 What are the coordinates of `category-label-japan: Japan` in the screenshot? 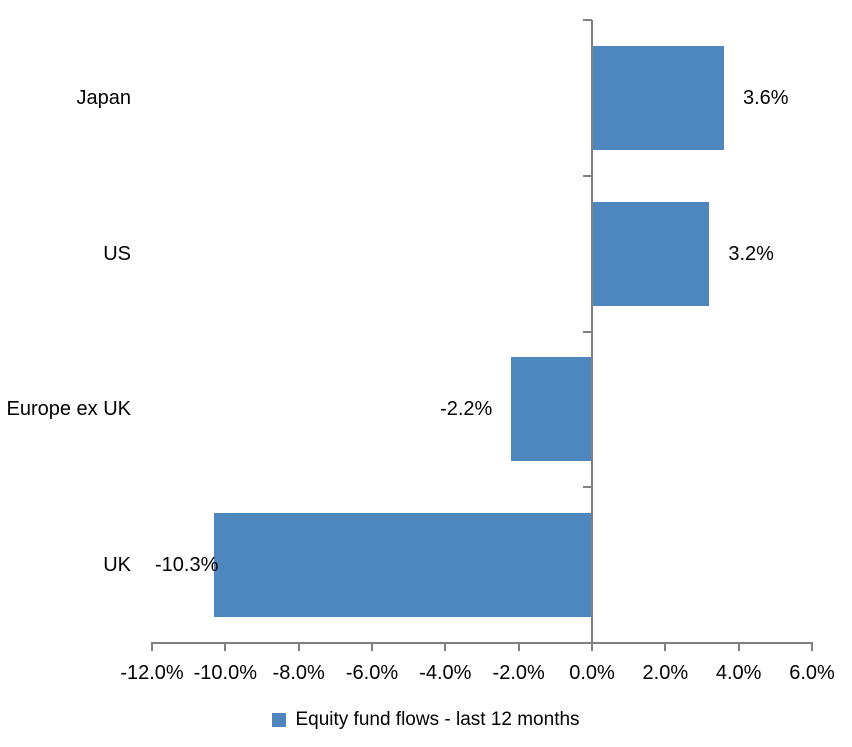 It's located at (104, 97).